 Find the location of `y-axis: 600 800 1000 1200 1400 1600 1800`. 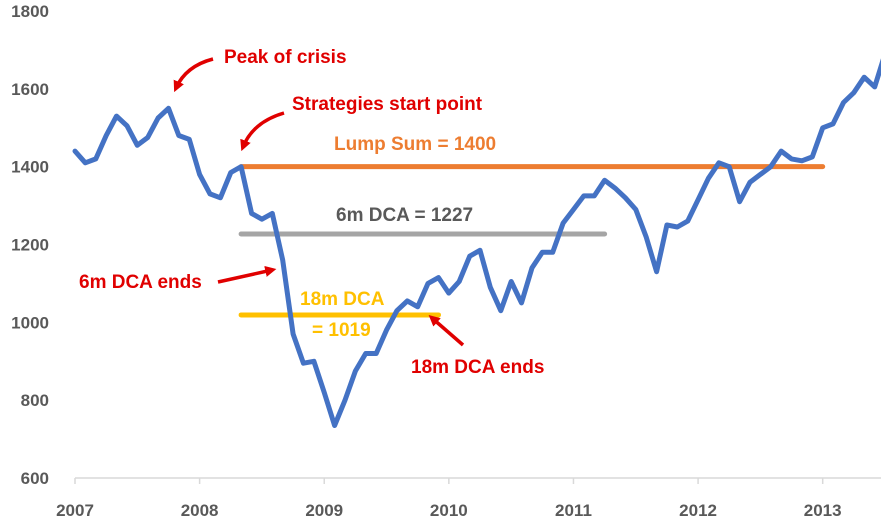

y-axis: 600 800 1000 1200 1400 1600 1800 is located at coordinates (30, 245).